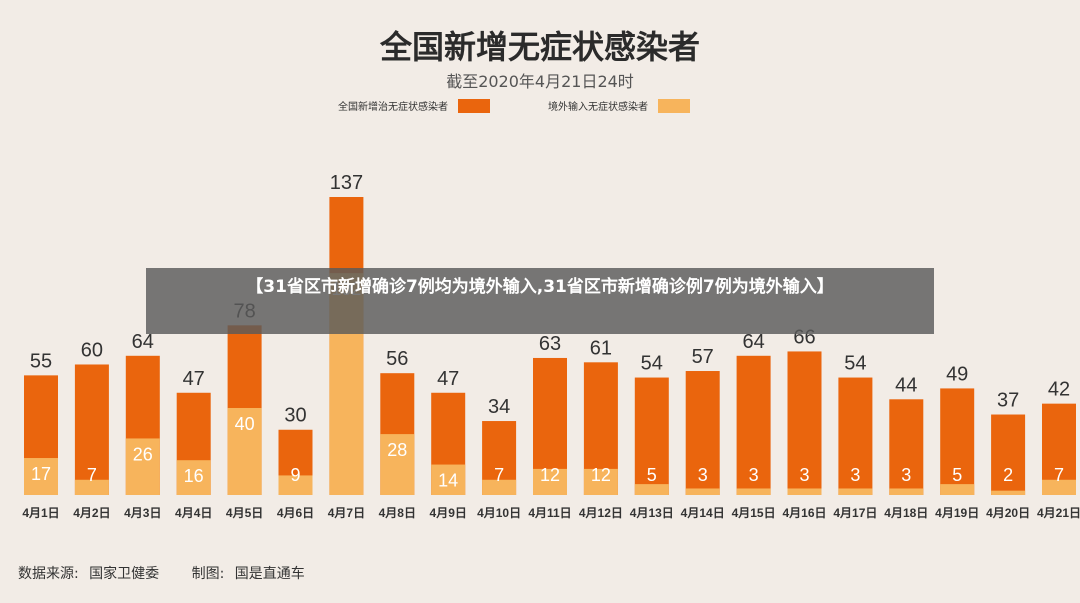 The width and height of the screenshot is (1080, 603). I want to click on label-imported: 2, so click(1008, 475).